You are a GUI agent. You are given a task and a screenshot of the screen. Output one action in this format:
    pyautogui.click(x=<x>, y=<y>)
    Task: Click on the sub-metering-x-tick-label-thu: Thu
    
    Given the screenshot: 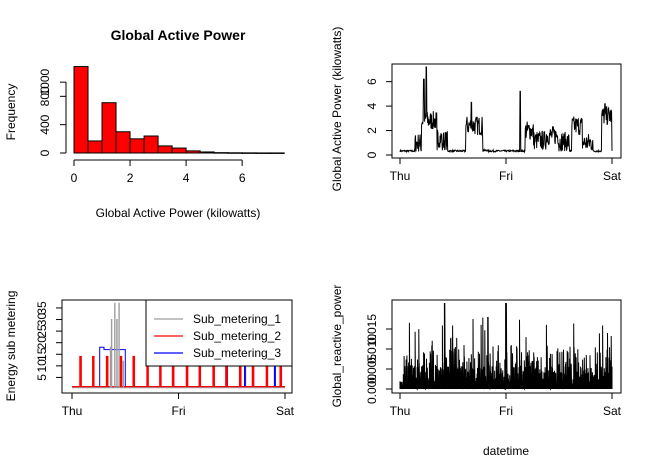 What is the action you would take?
    pyautogui.click(x=72, y=411)
    